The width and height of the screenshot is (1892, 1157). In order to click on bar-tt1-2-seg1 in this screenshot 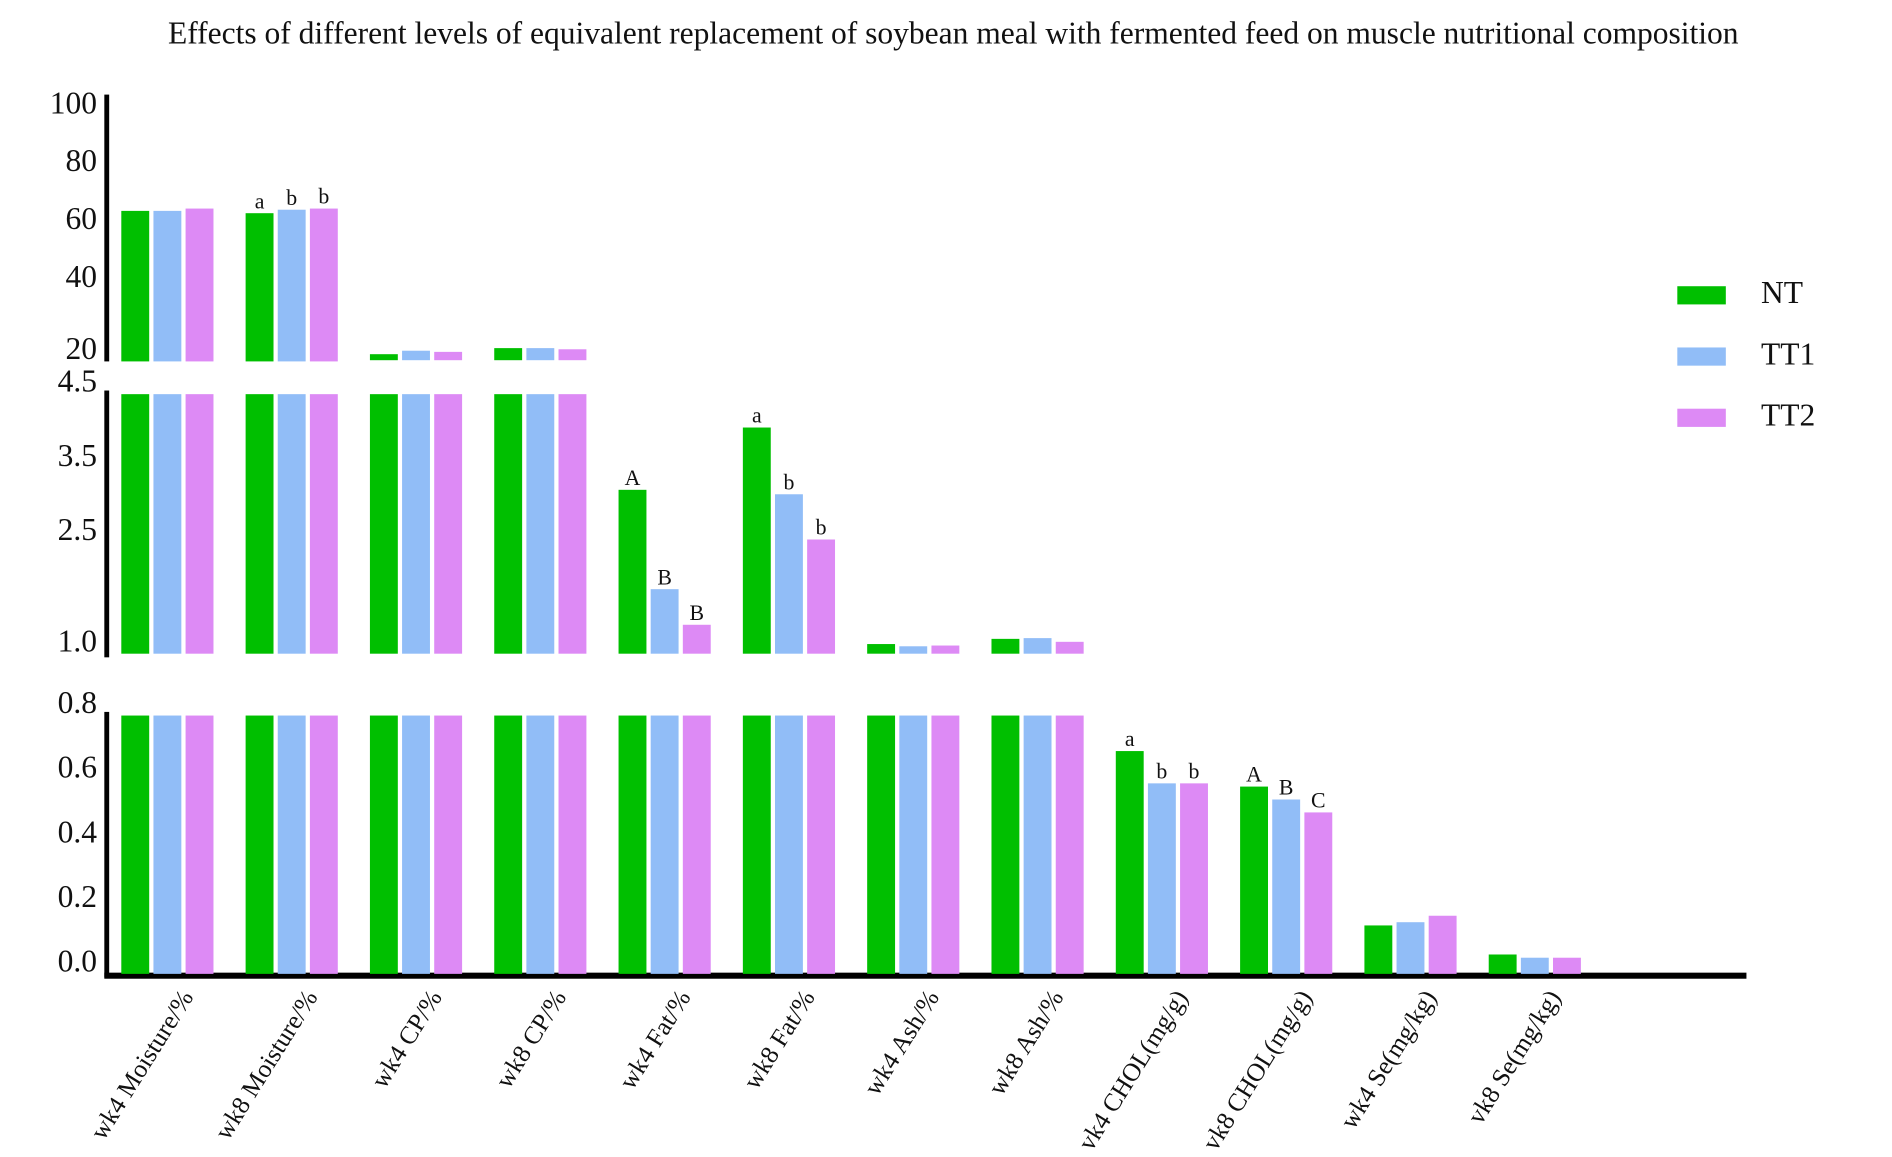, I will do `click(416, 524)`.